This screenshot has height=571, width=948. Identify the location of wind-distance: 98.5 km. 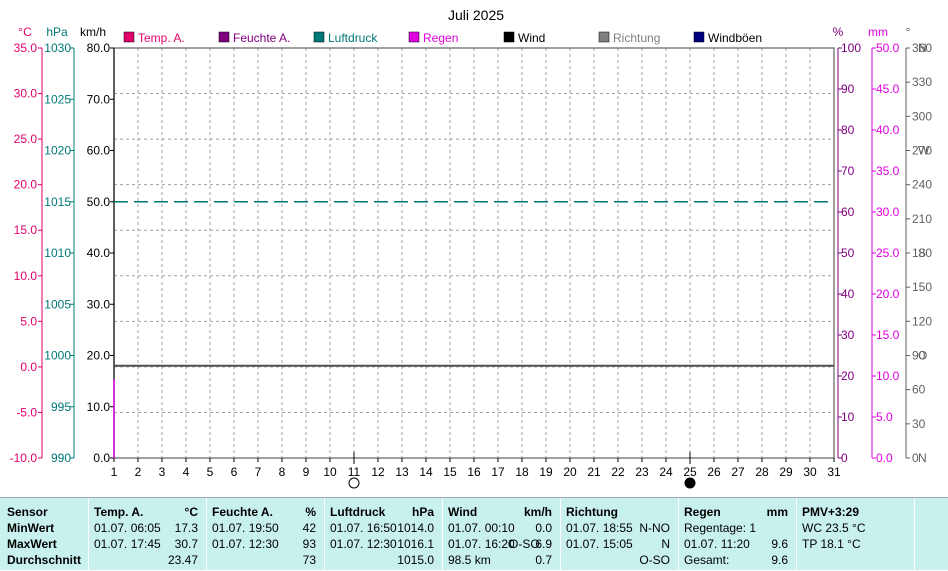
(469, 560).